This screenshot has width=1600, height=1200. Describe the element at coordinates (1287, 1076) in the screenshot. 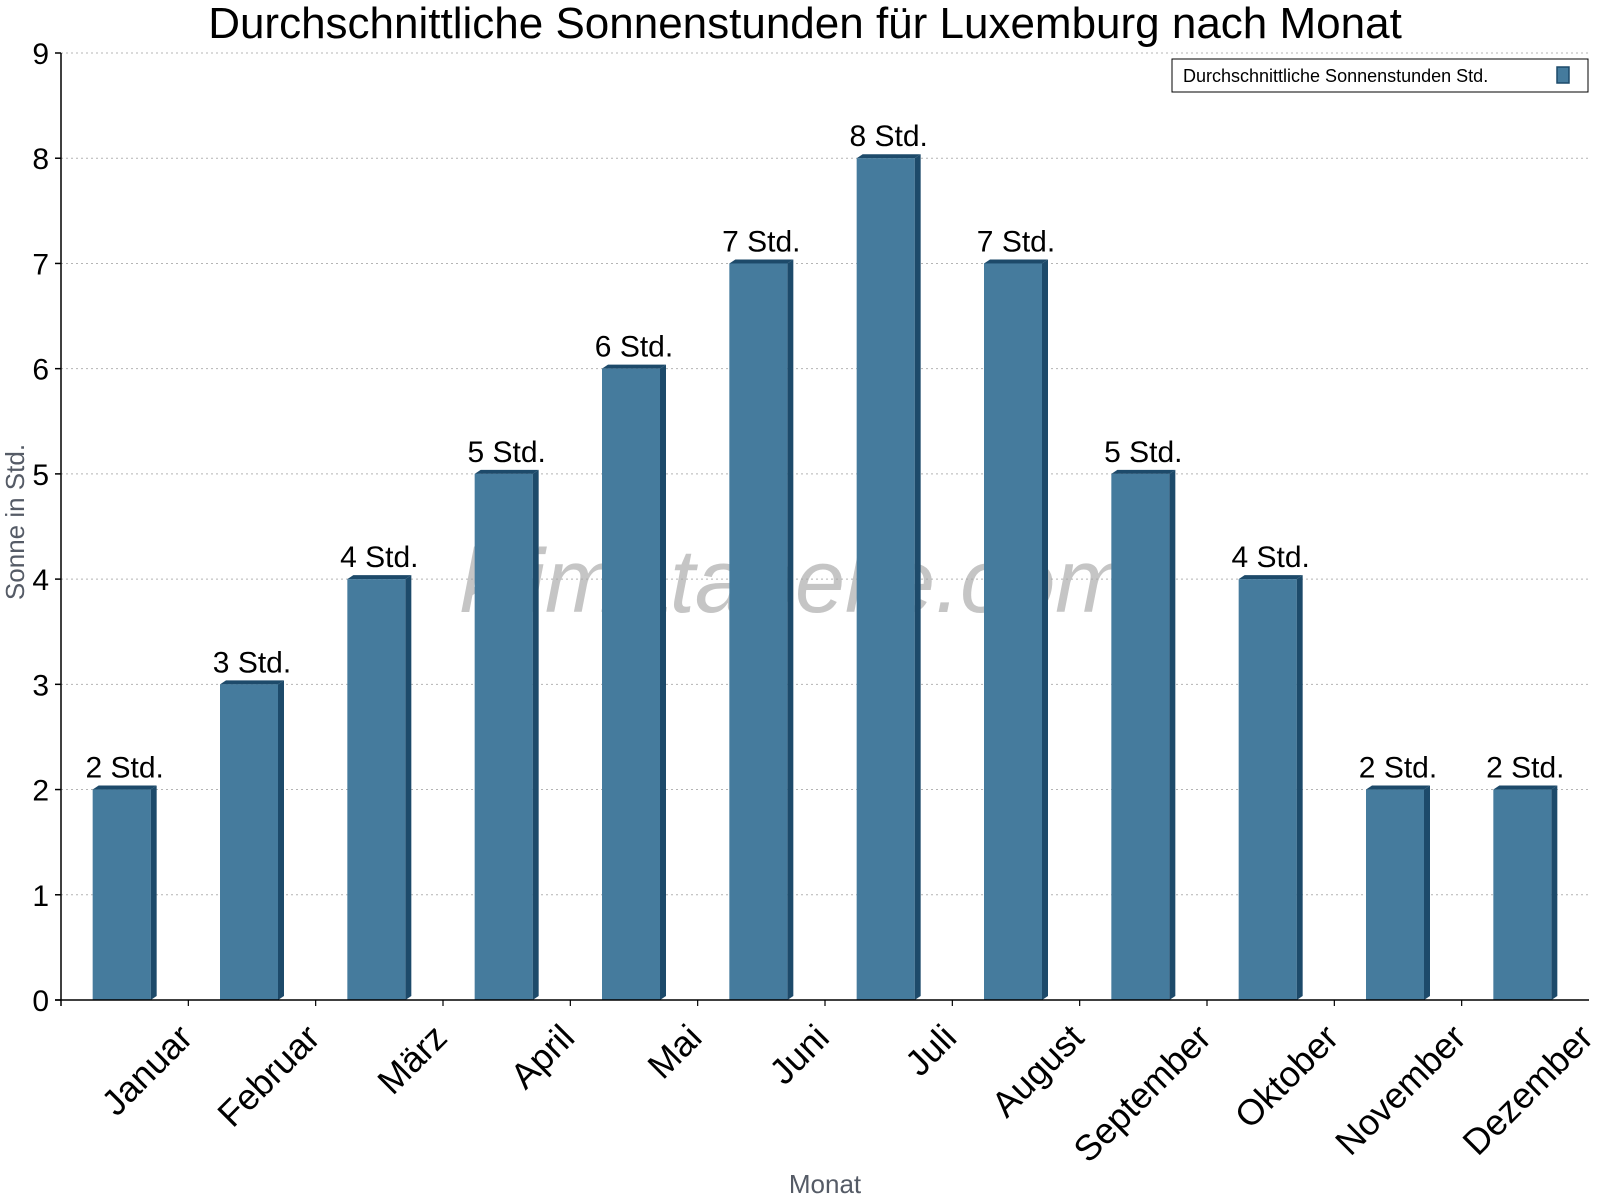

I see `x-tick-label: Oktober` at that location.